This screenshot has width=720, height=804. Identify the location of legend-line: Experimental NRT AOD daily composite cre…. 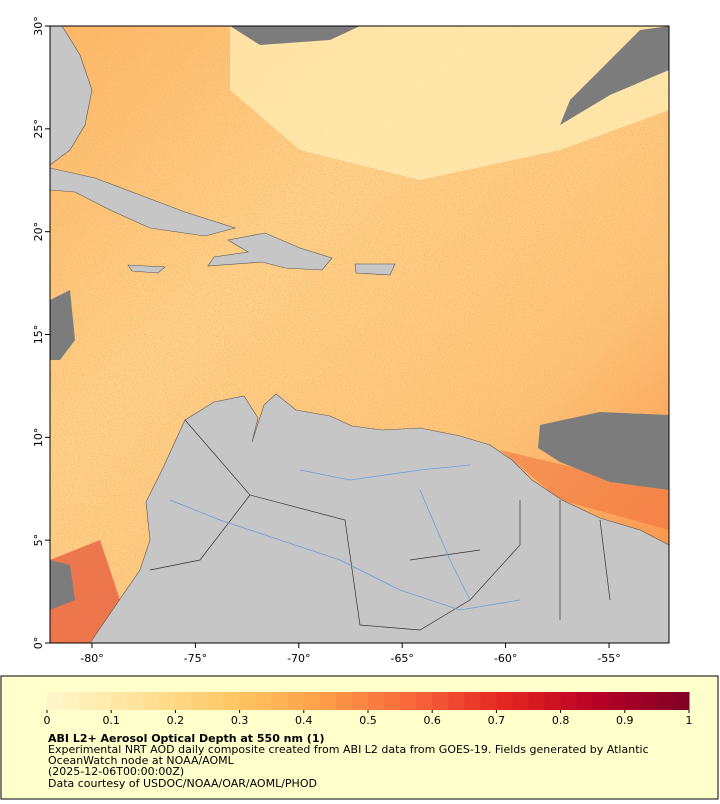
(348, 749).